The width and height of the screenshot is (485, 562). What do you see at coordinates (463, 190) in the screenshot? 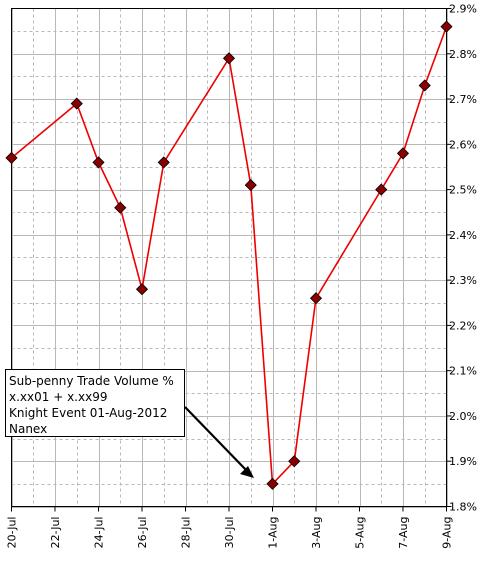
I see `y-tick-label: 2.5%` at bounding box center [463, 190].